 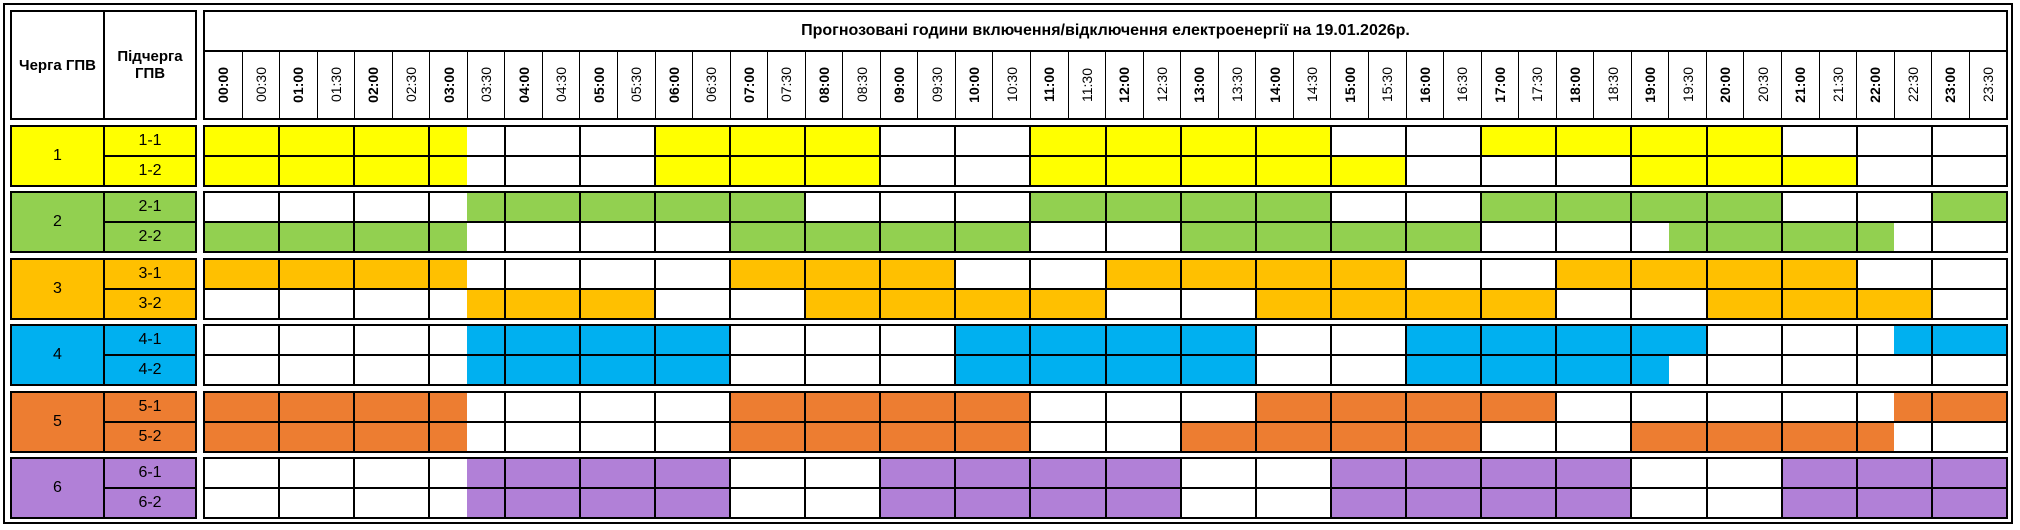 I want to click on time-label-text: 01:30, so click(x=335, y=85).